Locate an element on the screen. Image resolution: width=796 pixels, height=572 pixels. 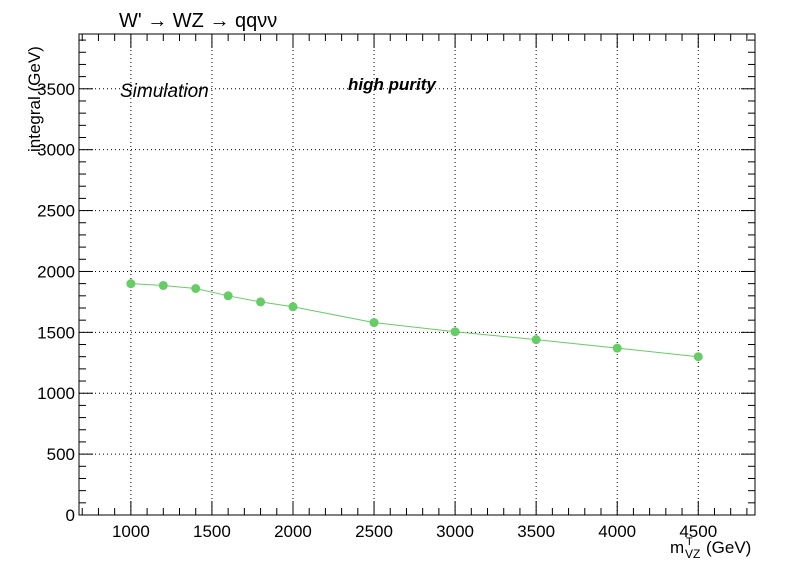
x-tick-label: 1000 is located at coordinates (131, 531).